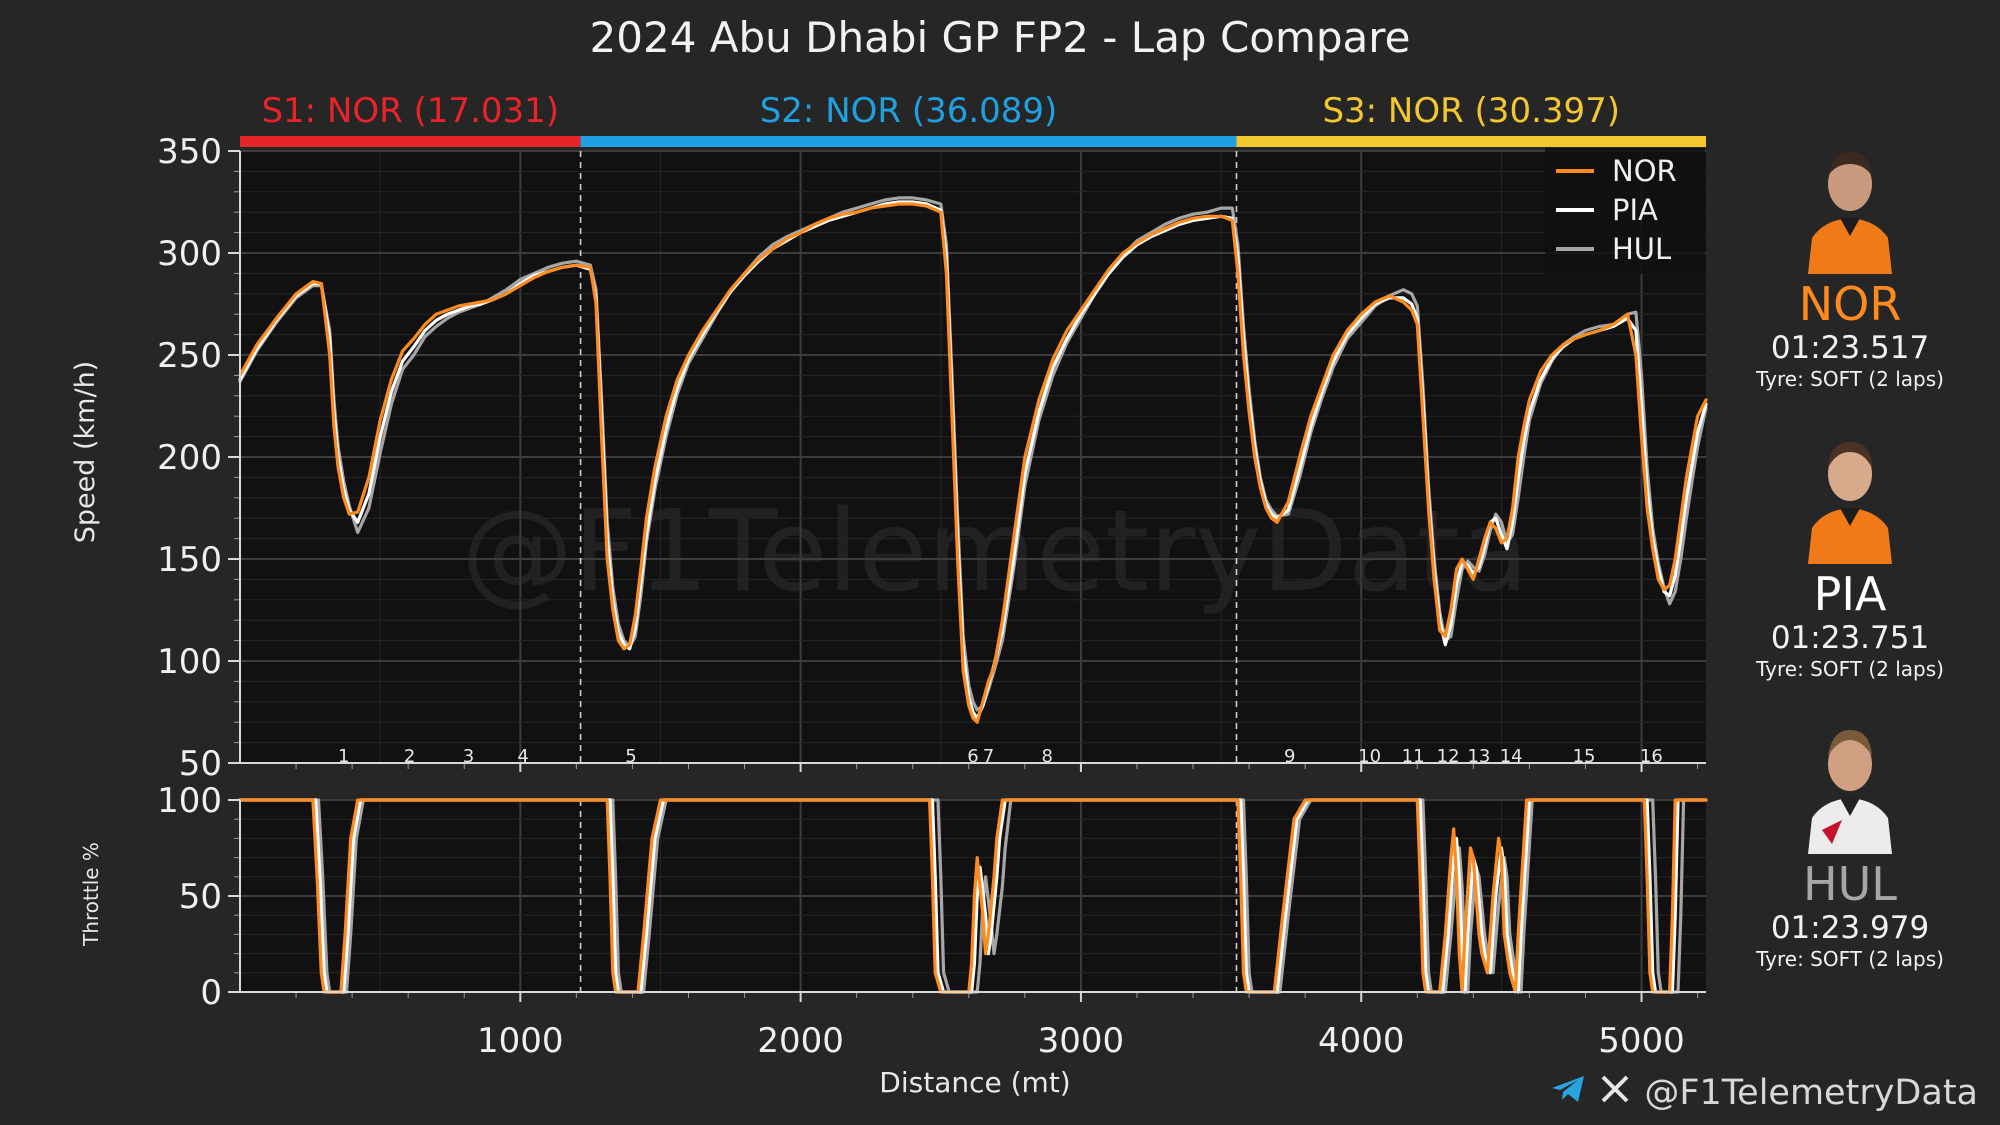 The height and width of the screenshot is (1125, 2000). I want to click on speed-ytick-label: 300, so click(189, 254).